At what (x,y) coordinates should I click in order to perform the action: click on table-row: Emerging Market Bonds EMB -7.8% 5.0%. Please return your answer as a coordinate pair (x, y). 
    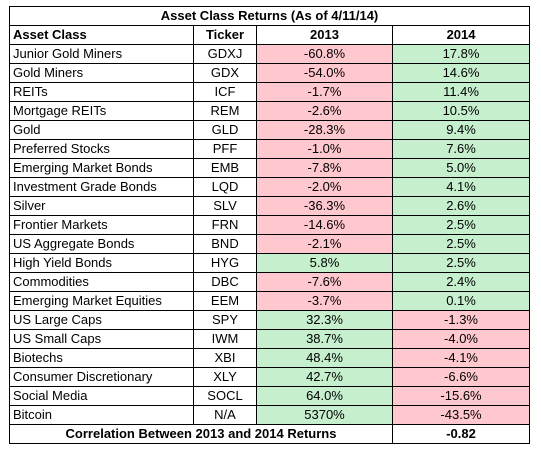
    Looking at the image, I should click on (270, 168).